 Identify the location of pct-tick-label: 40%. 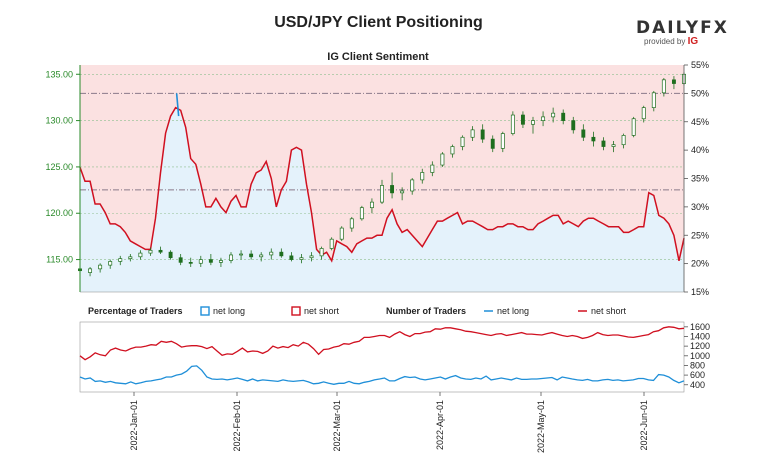
(700, 150).